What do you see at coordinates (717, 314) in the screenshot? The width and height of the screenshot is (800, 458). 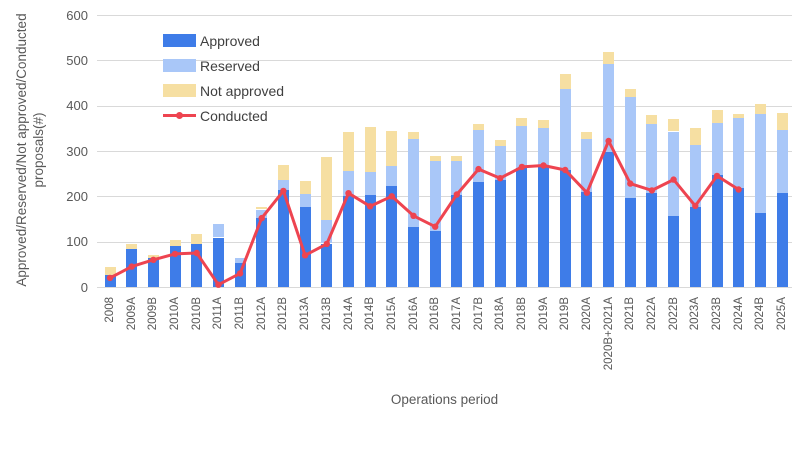 I see `x-tick-label: 2023B` at bounding box center [717, 314].